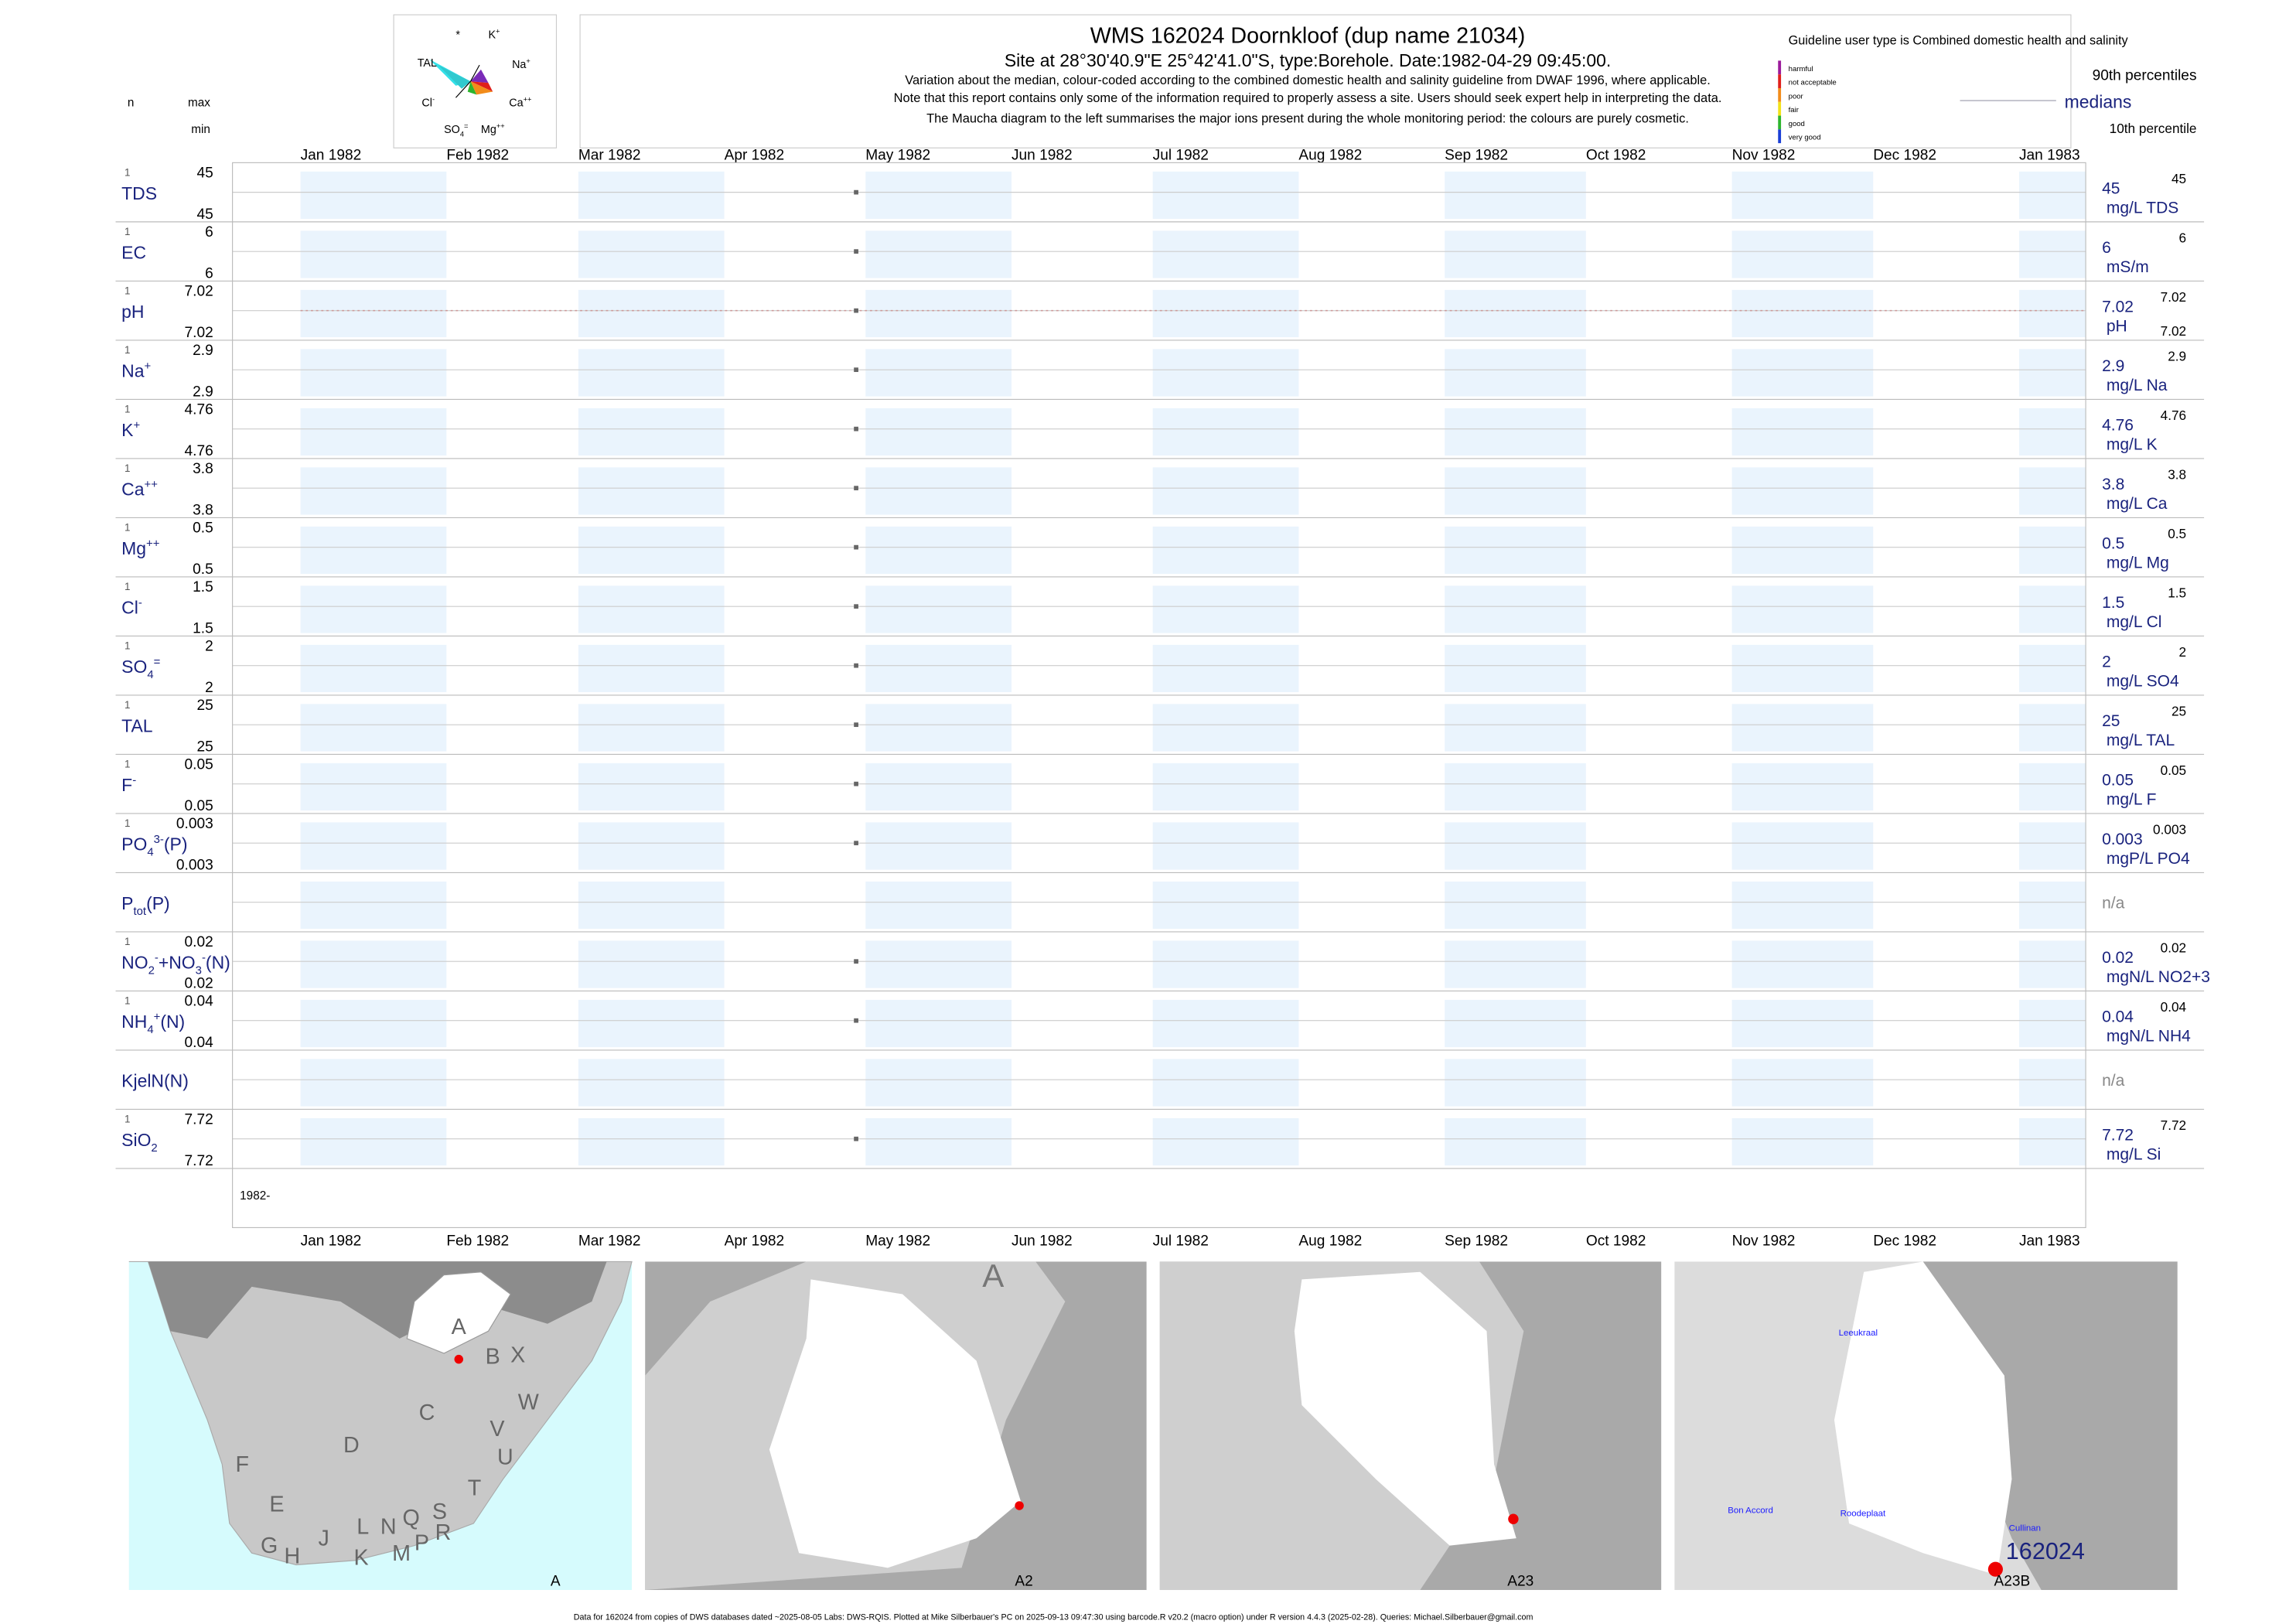 The image size is (2296, 1624). What do you see at coordinates (150, 853) in the screenshot?
I see `label-part: 4` at bounding box center [150, 853].